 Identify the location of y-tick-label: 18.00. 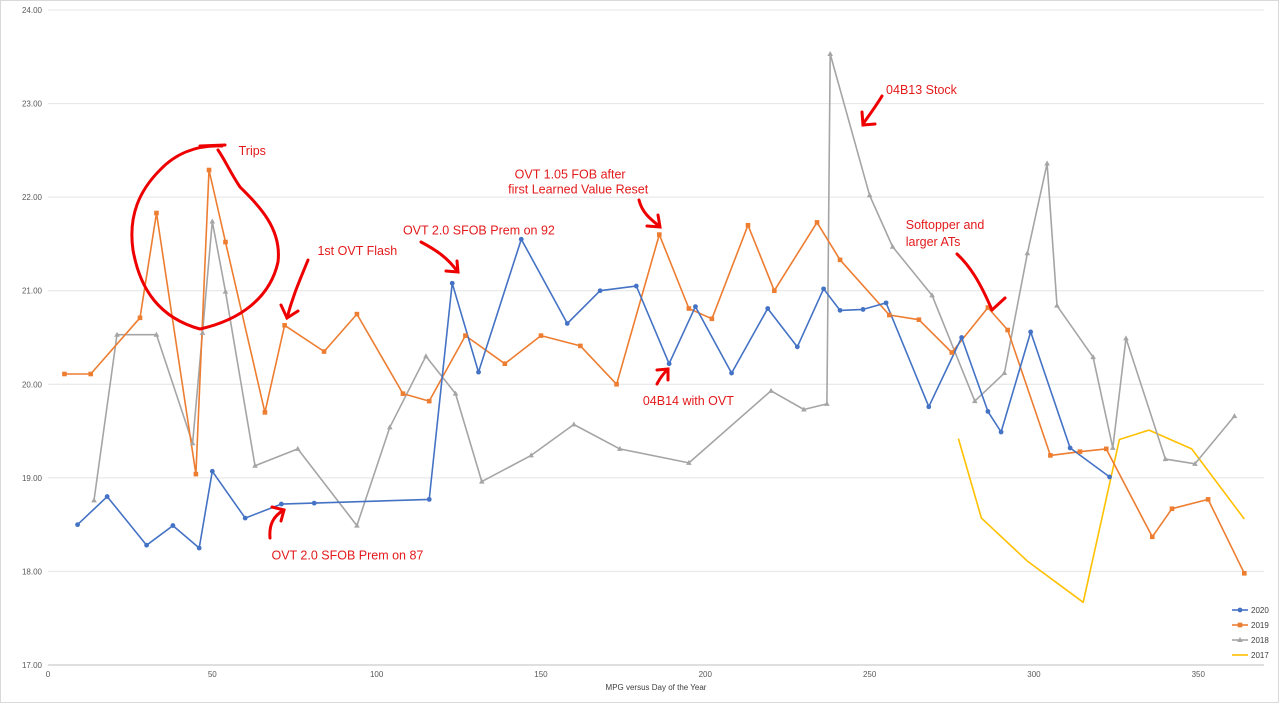
(32, 571).